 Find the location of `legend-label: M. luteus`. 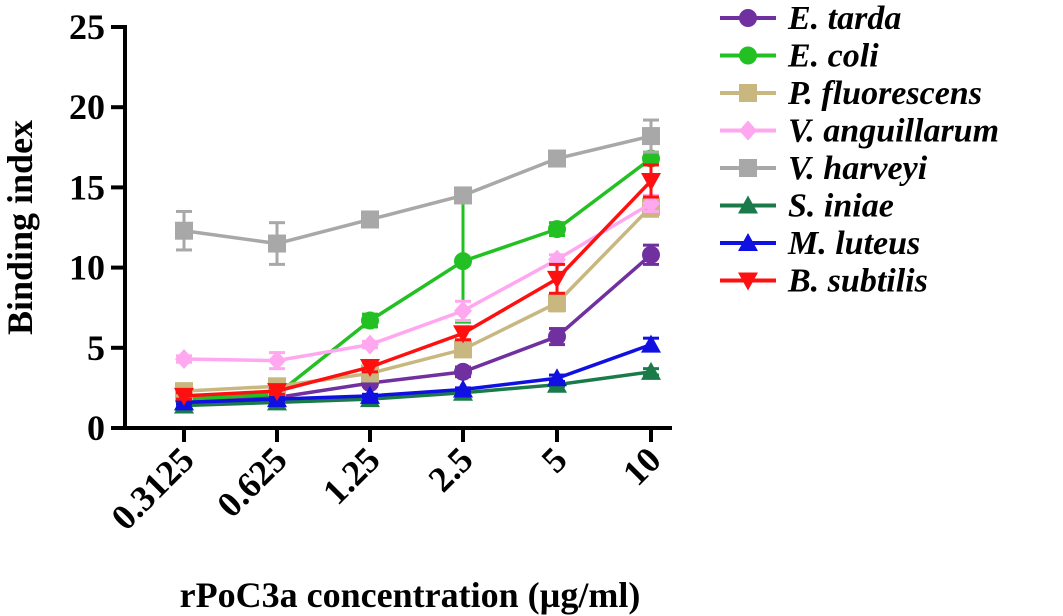

legend-label: M. luteus is located at coordinates (853, 243).